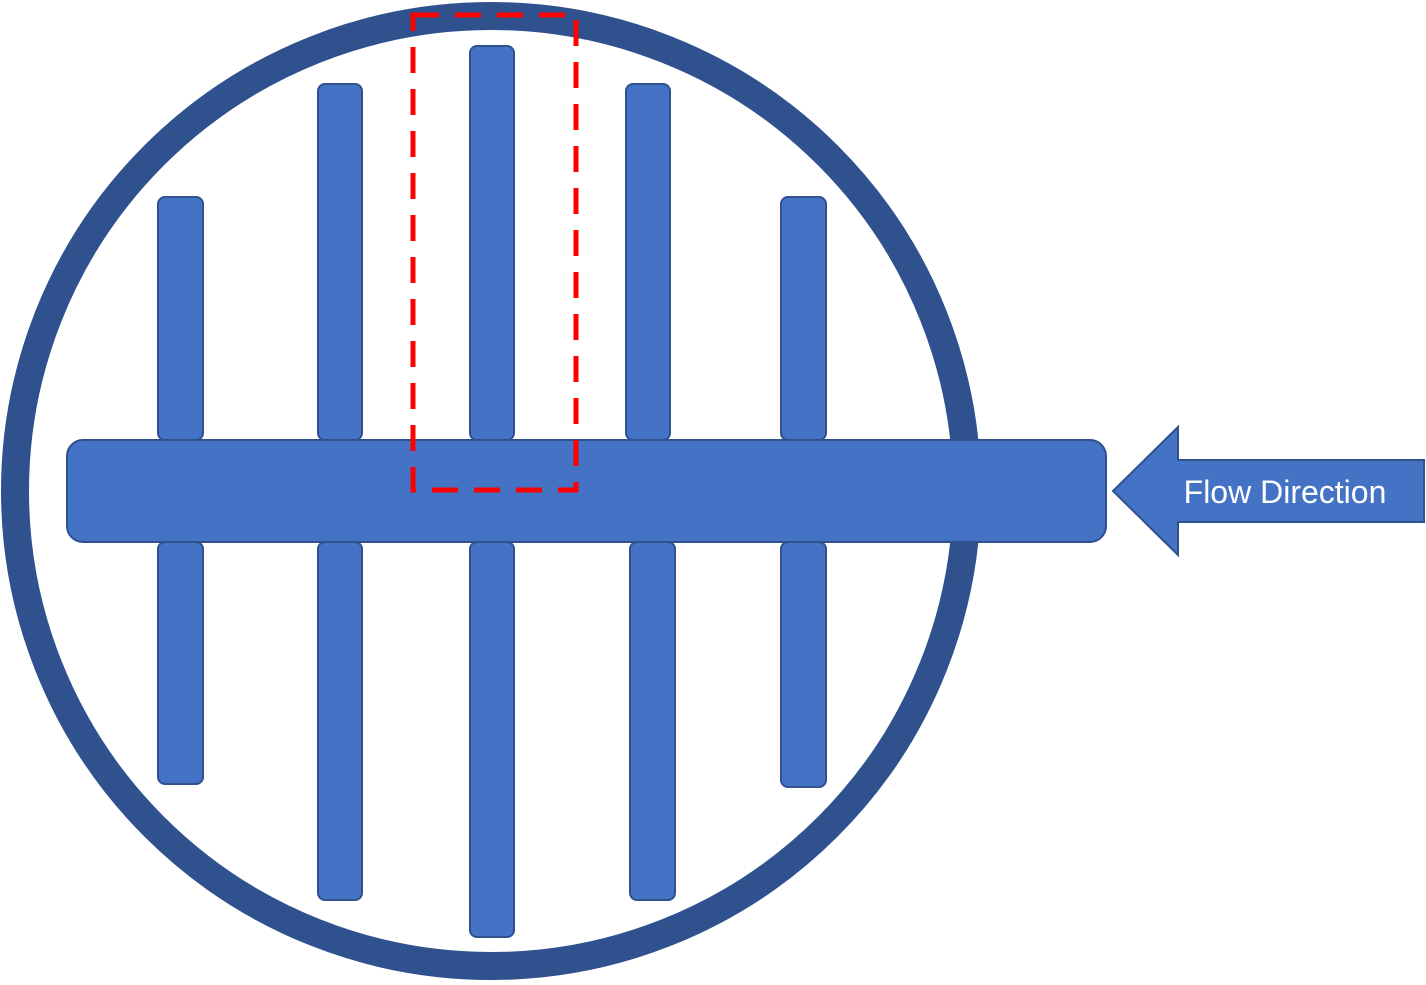  I want to click on flow-direction-arrow: Flow Direction, so click(1268, 491).